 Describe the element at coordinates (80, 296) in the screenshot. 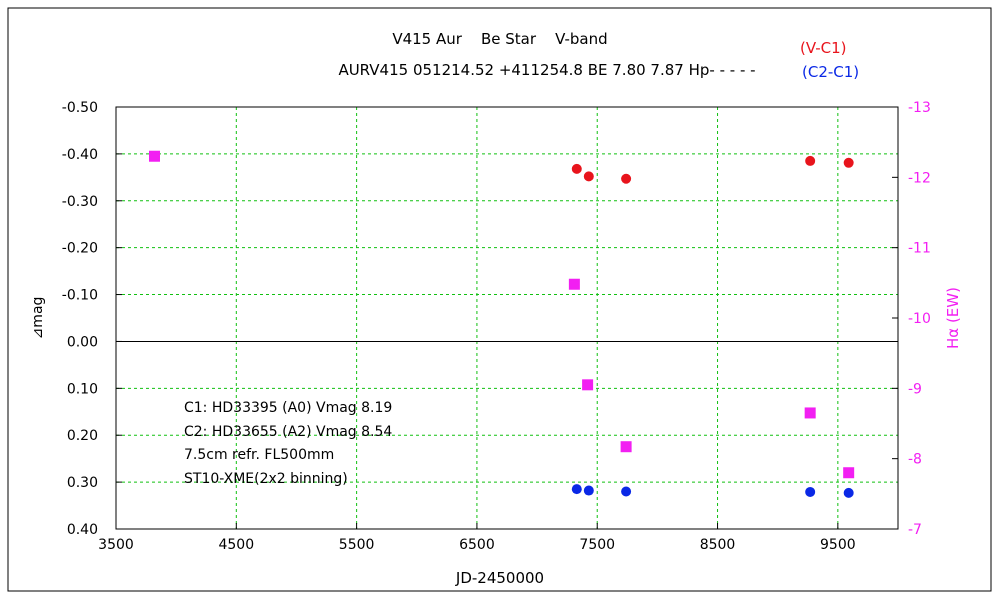

I see `y-tick-label: -0.10` at that location.